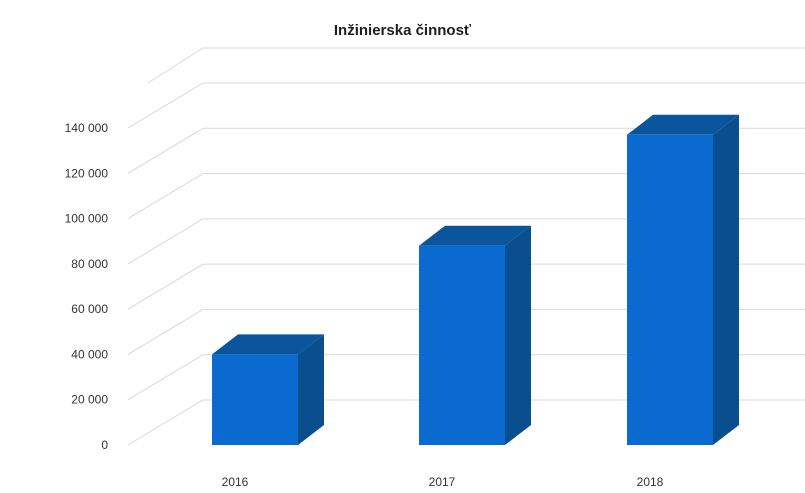 The width and height of the screenshot is (805, 493). I want to click on y-tick-label: 20 000, so click(89, 400).